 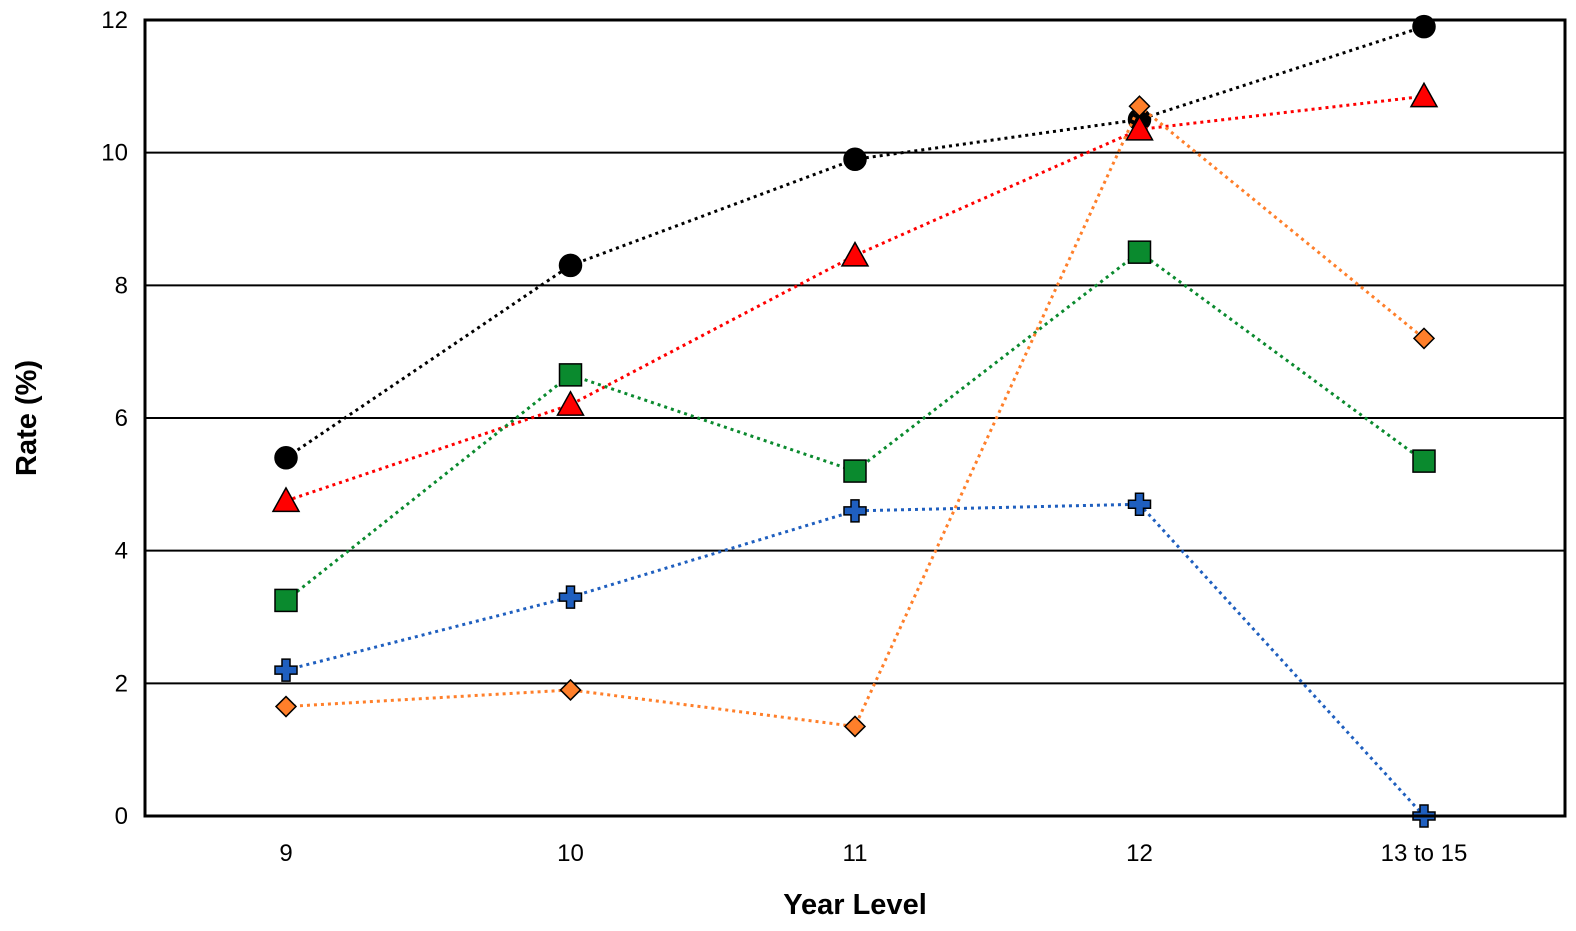 I want to click on y-tick-label: 4, so click(x=121, y=551).